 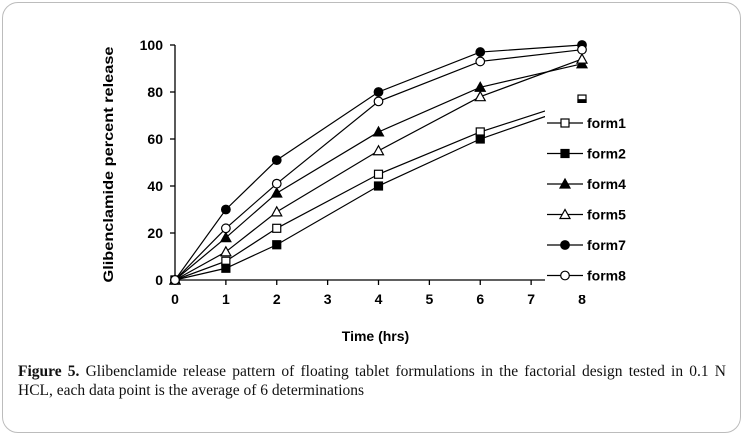 I want to click on x-tick-label: 0, so click(x=175, y=299).